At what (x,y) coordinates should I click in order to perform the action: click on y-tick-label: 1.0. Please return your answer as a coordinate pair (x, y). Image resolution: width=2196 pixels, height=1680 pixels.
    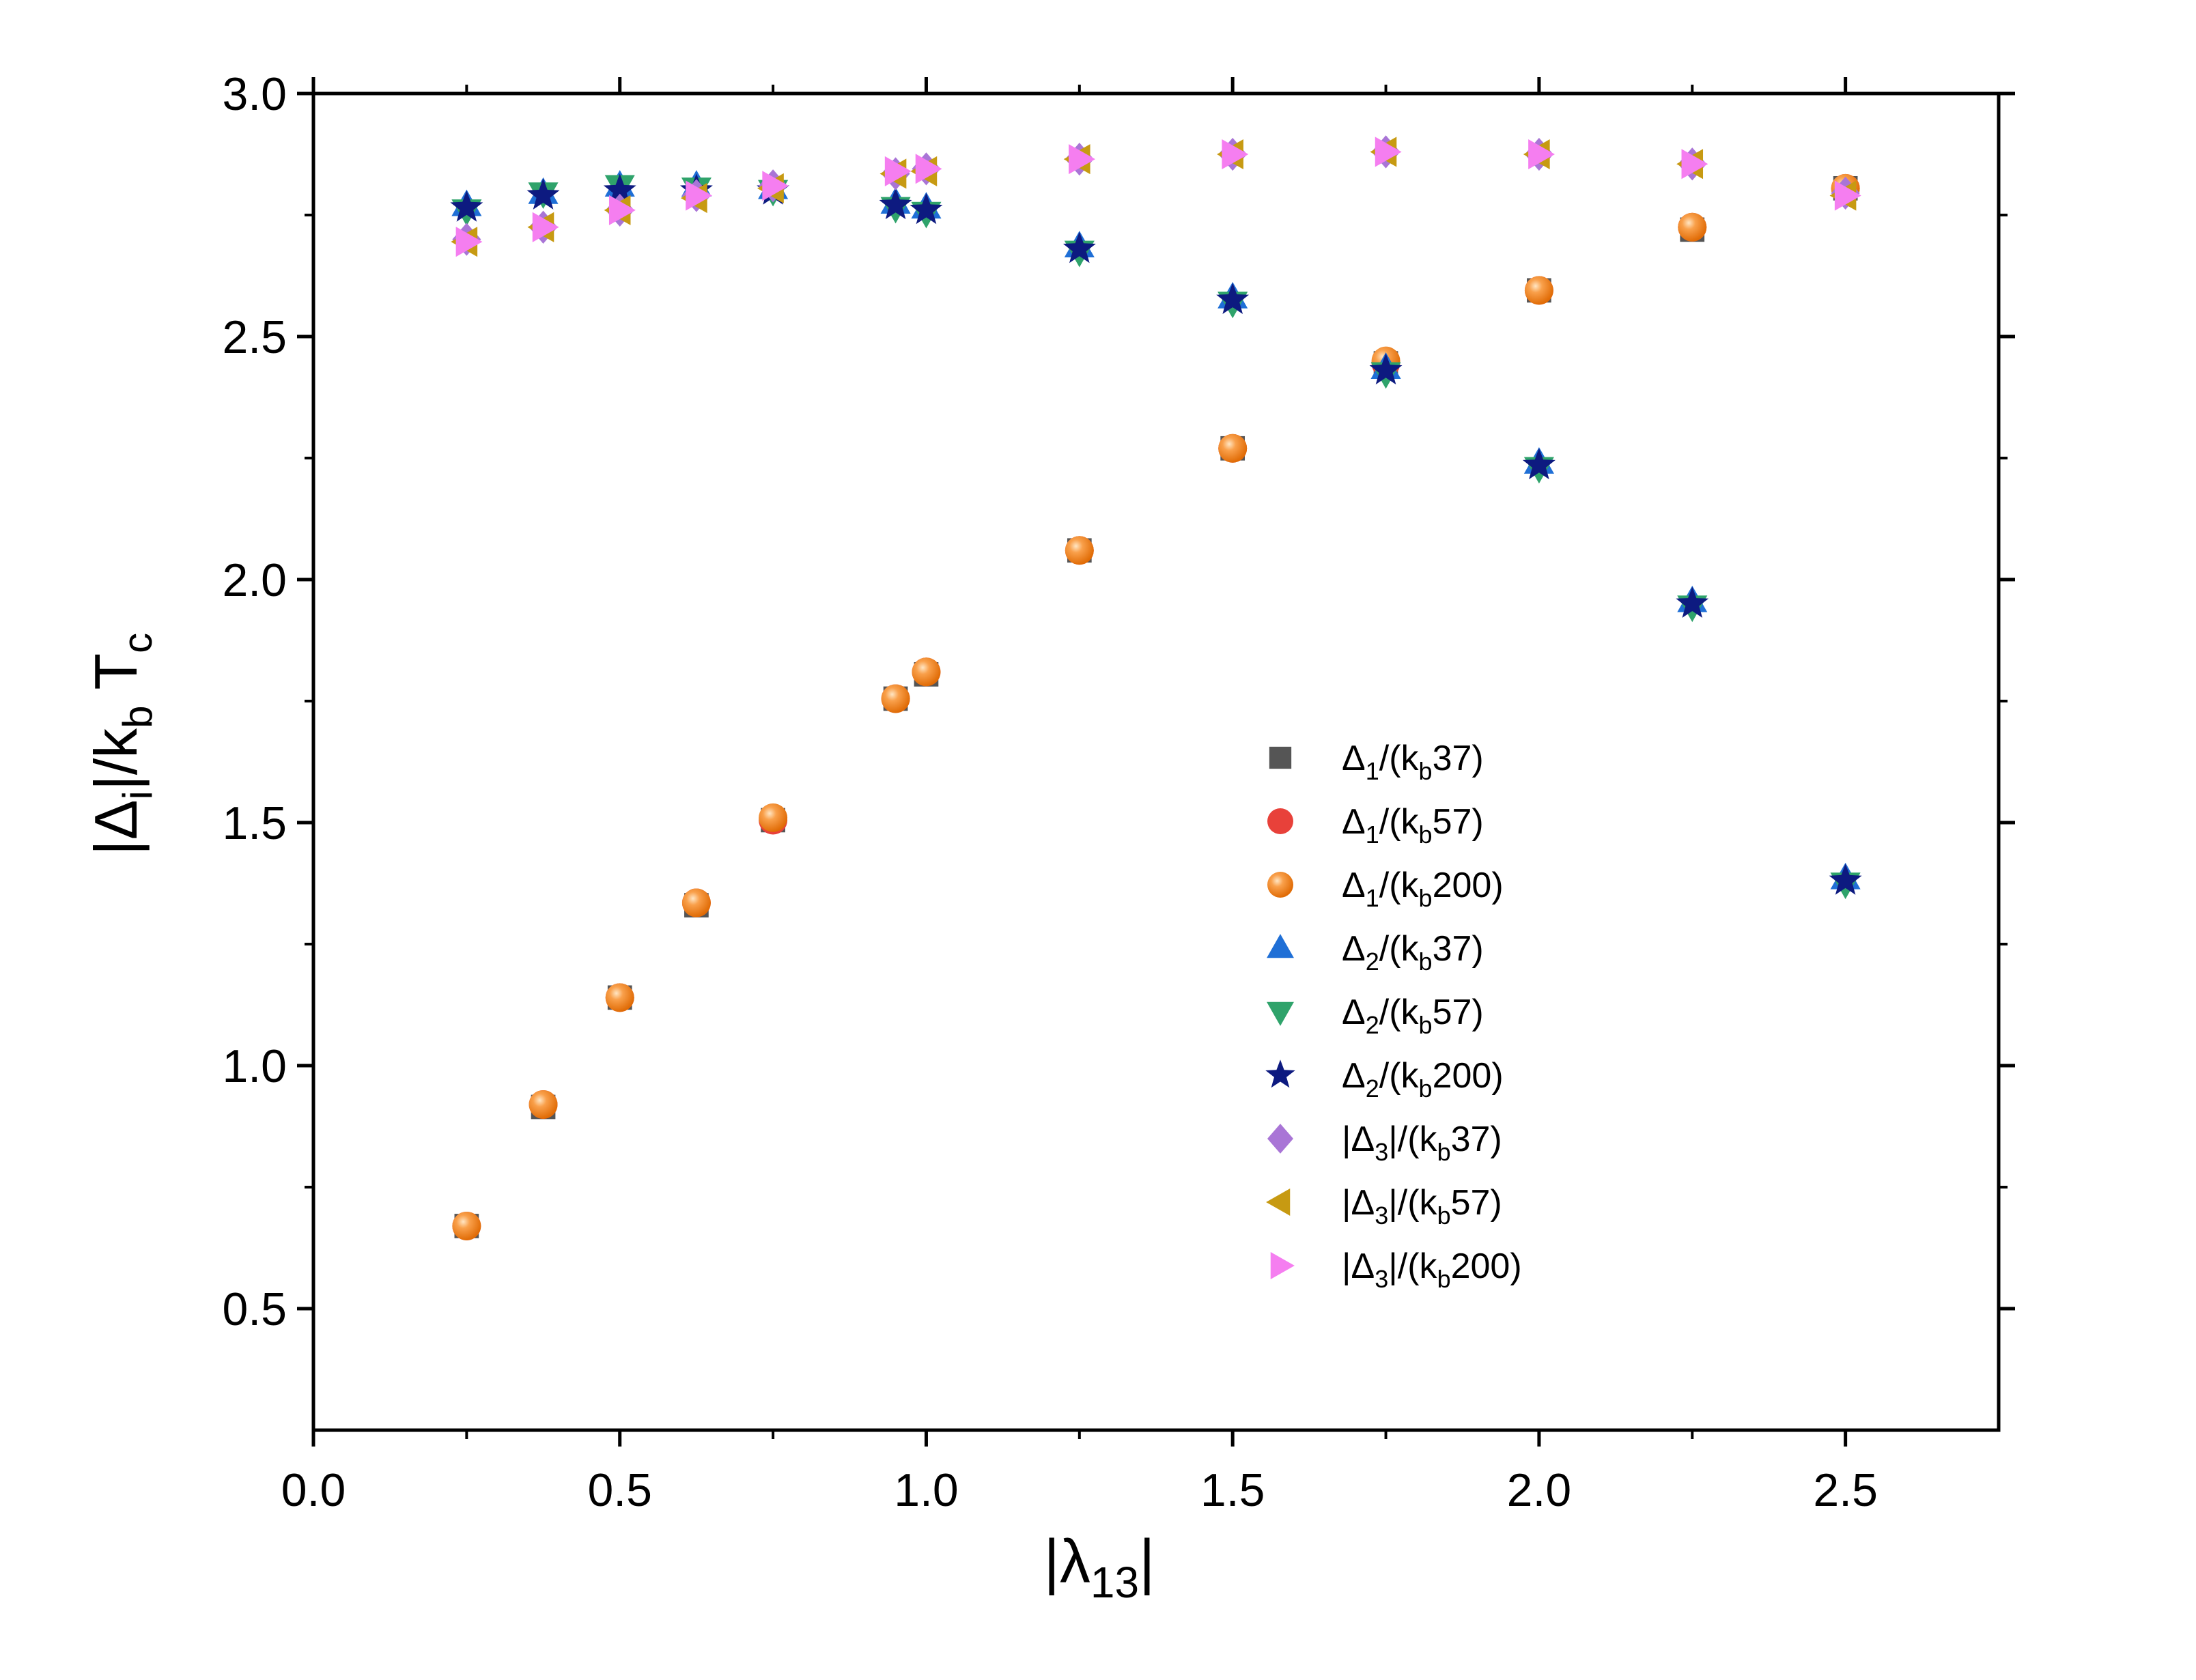
    Looking at the image, I should click on (255, 1066).